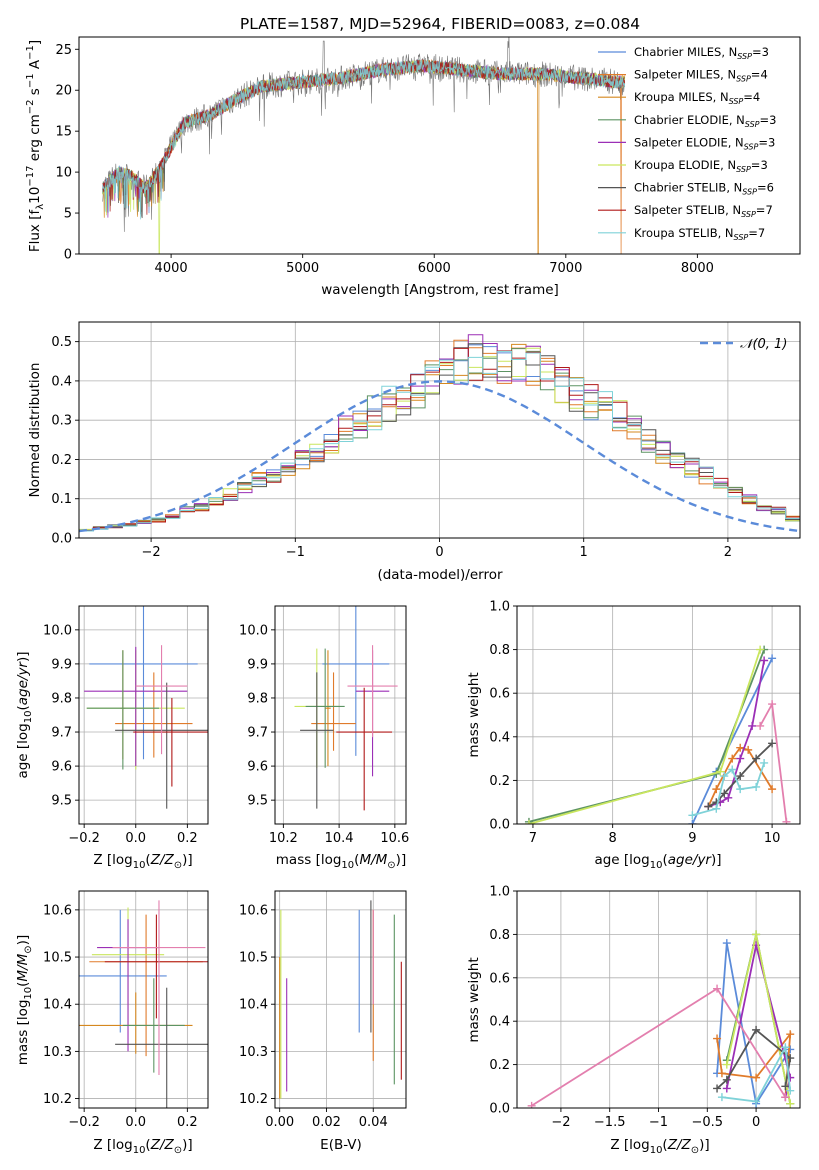  What do you see at coordinates (151, 552) in the screenshot?
I see `x-tick-label: −2` at bounding box center [151, 552].